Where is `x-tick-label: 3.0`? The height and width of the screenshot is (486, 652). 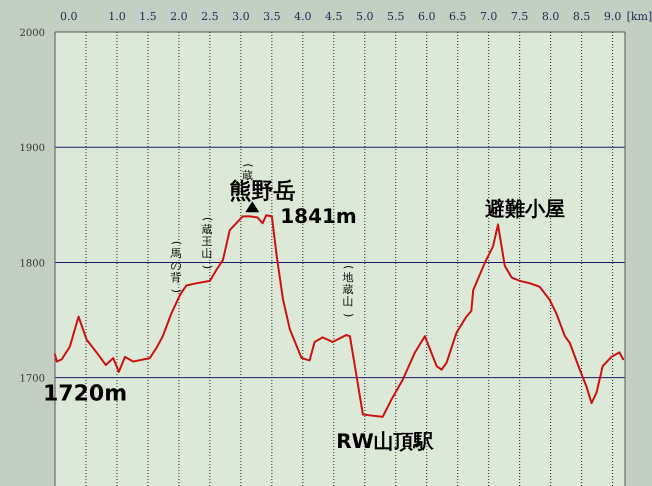
x-tick-label: 3.0 is located at coordinates (241, 16).